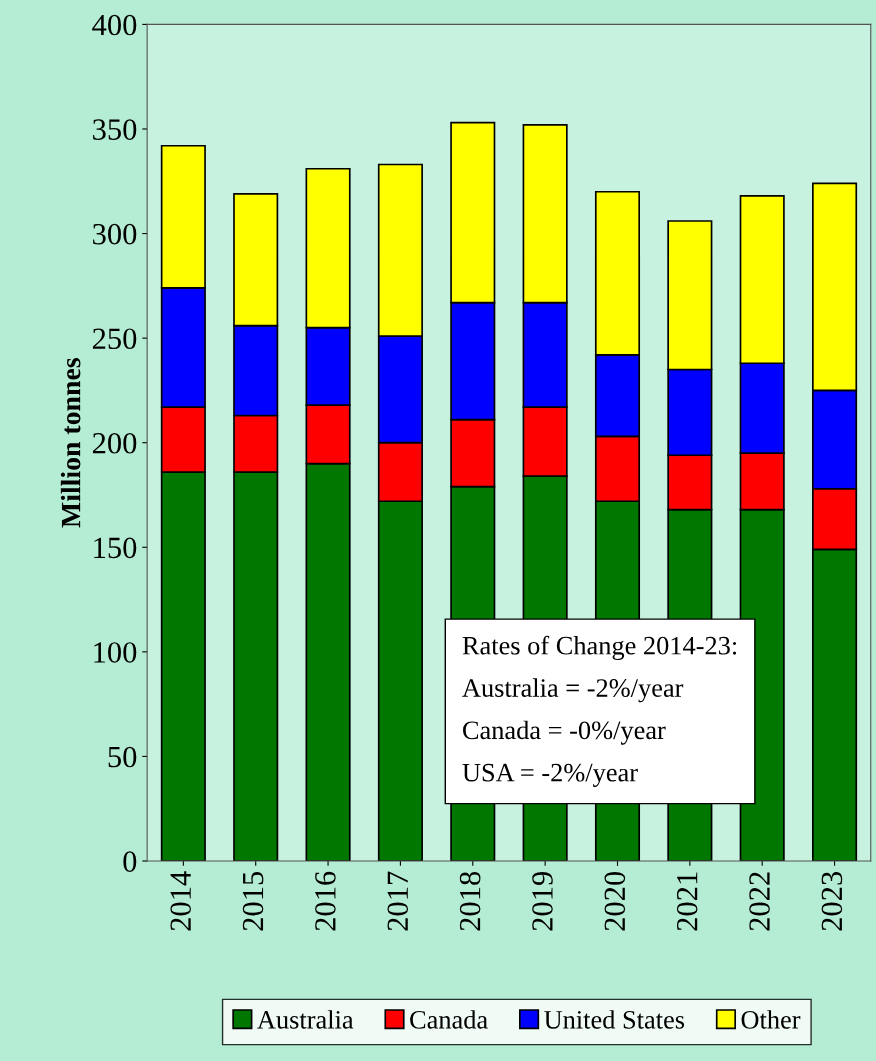 Image resolution: width=876 pixels, height=1061 pixels. What do you see at coordinates (122, 757) in the screenshot?
I see `y-tick-label: 50` at bounding box center [122, 757].